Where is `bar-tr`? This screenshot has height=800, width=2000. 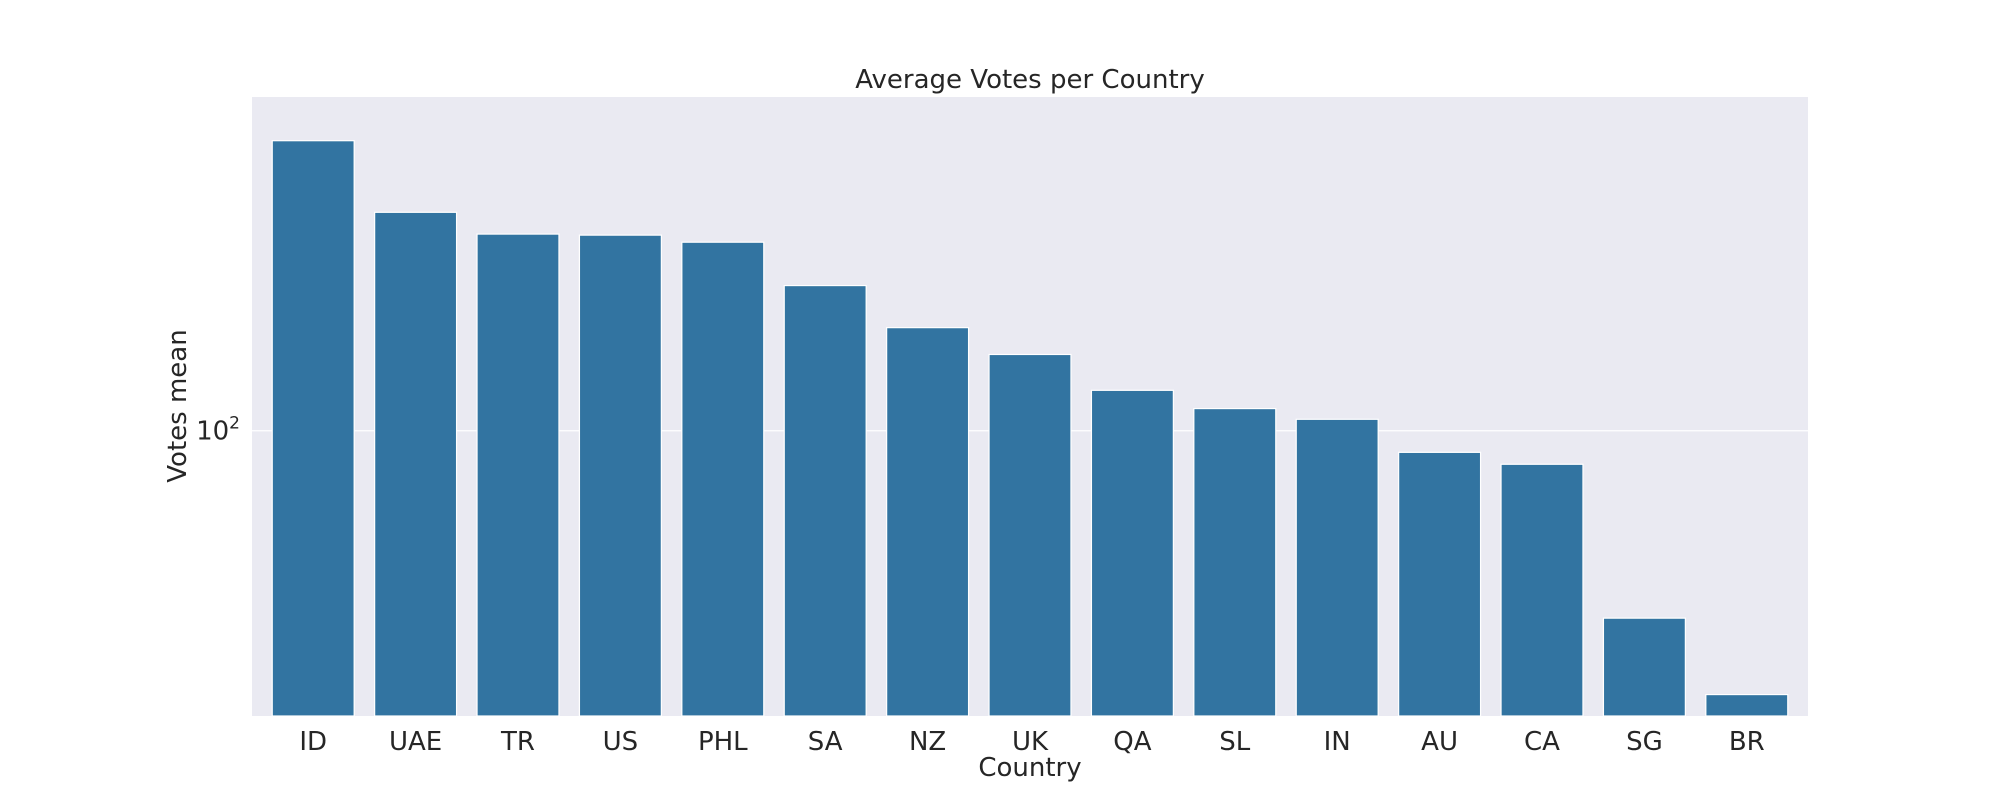 bar-tr is located at coordinates (518, 475).